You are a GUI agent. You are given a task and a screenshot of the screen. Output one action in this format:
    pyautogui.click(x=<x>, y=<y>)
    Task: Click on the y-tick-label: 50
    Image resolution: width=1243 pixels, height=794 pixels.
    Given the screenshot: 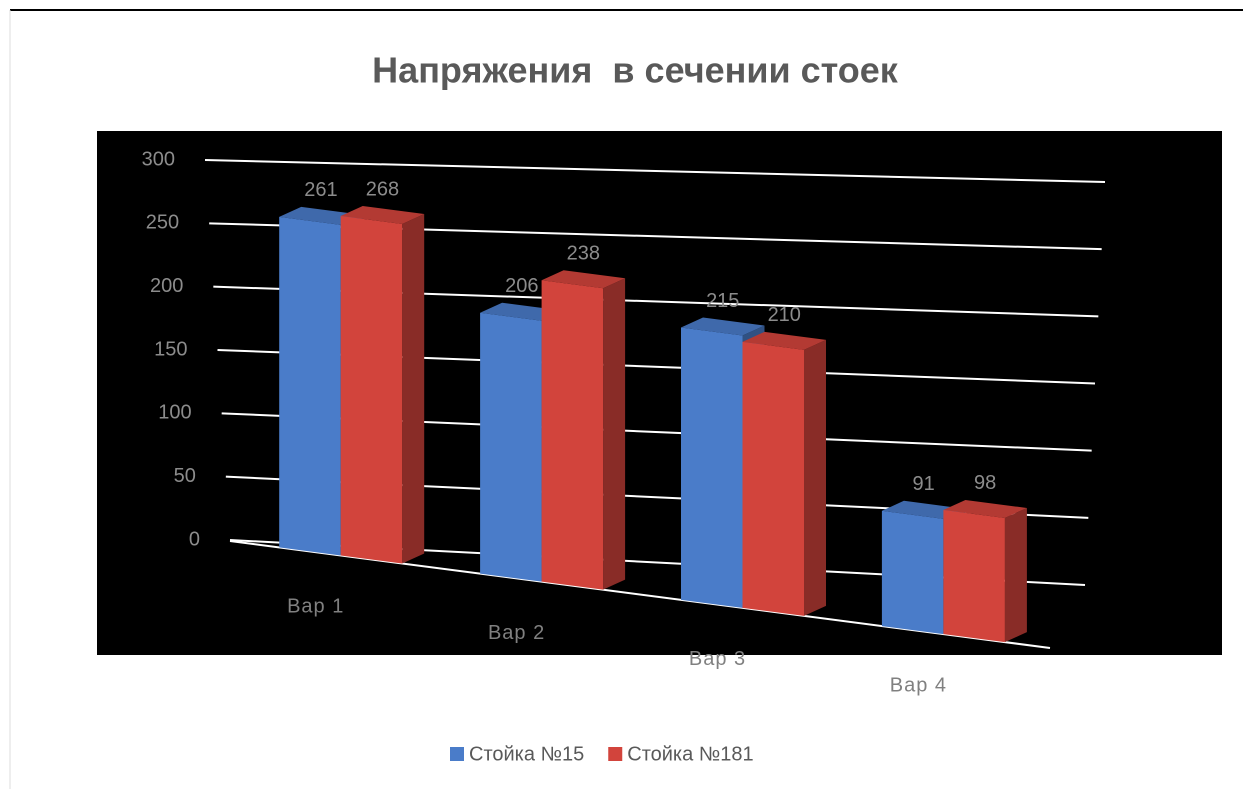 What is the action you would take?
    pyautogui.click(x=185, y=476)
    